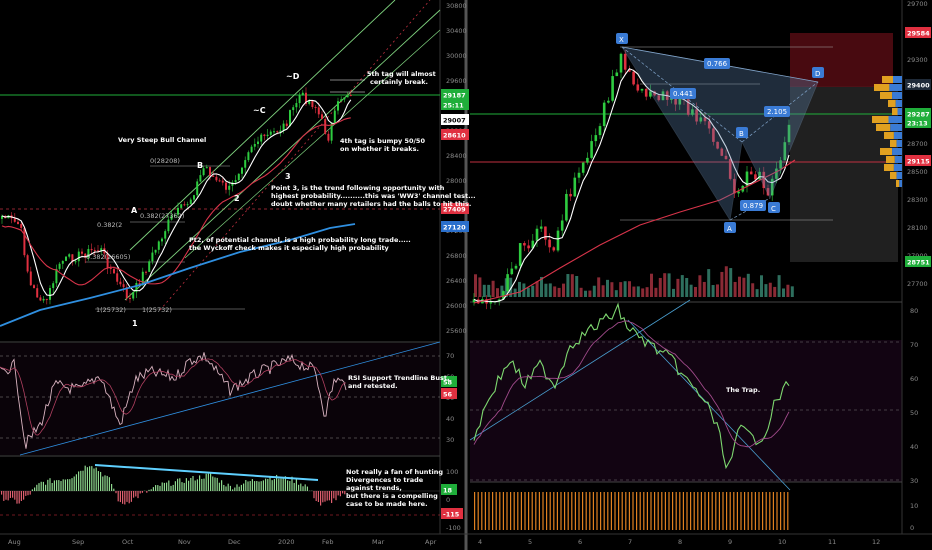  I want to click on rsi-axis-label: 60, so click(914, 379).